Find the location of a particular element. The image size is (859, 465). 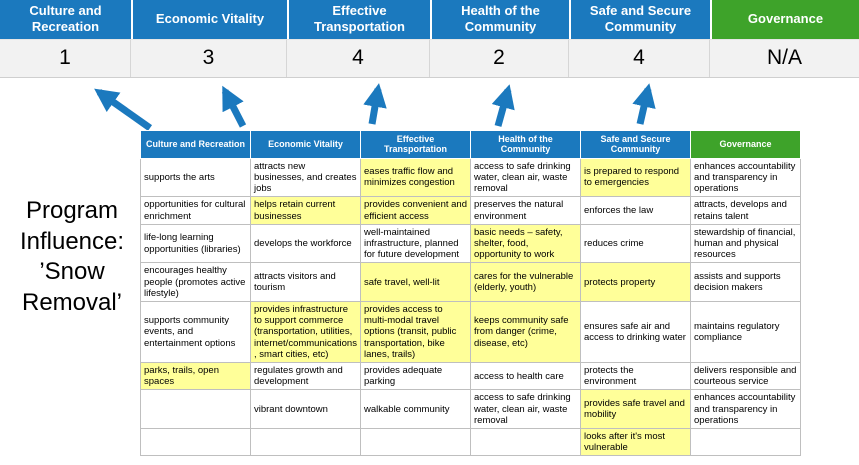

matrix-header-economic-vitality: Economic Vitality is located at coordinates (305, 144).